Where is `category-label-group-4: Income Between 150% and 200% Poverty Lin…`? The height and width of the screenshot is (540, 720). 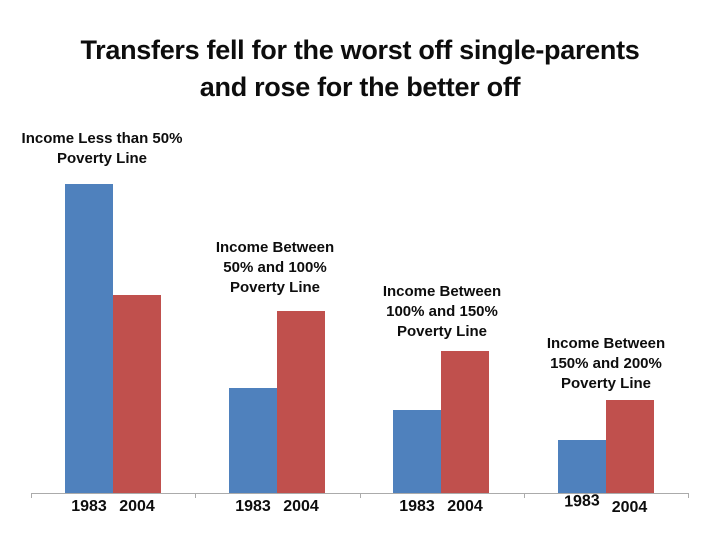 category-label-group-4: Income Between 150% and 200% Poverty Lin… is located at coordinates (606, 363).